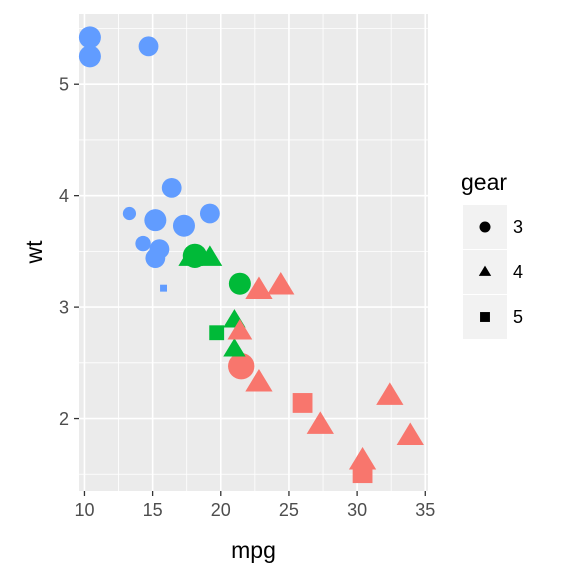  I want to click on y-tick-label: 4, so click(64, 196).